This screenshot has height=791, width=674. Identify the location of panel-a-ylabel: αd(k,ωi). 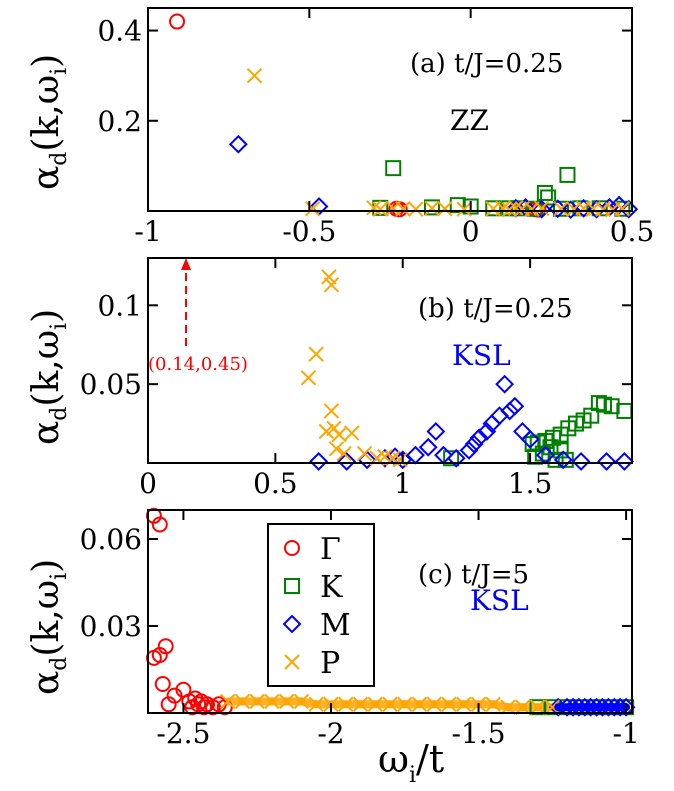
(49, 122).